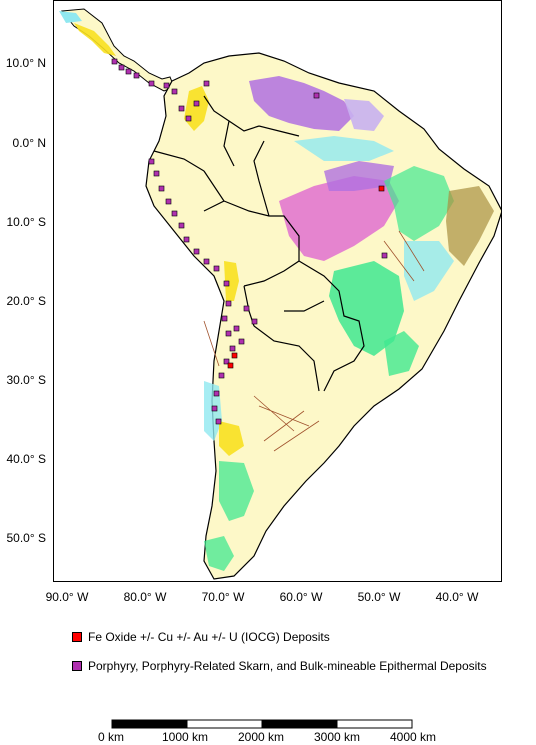  What do you see at coordinates (379, 597) in the screenshot?
I see `longitude-label: 50.0° W` at bounding box center [379, 597].